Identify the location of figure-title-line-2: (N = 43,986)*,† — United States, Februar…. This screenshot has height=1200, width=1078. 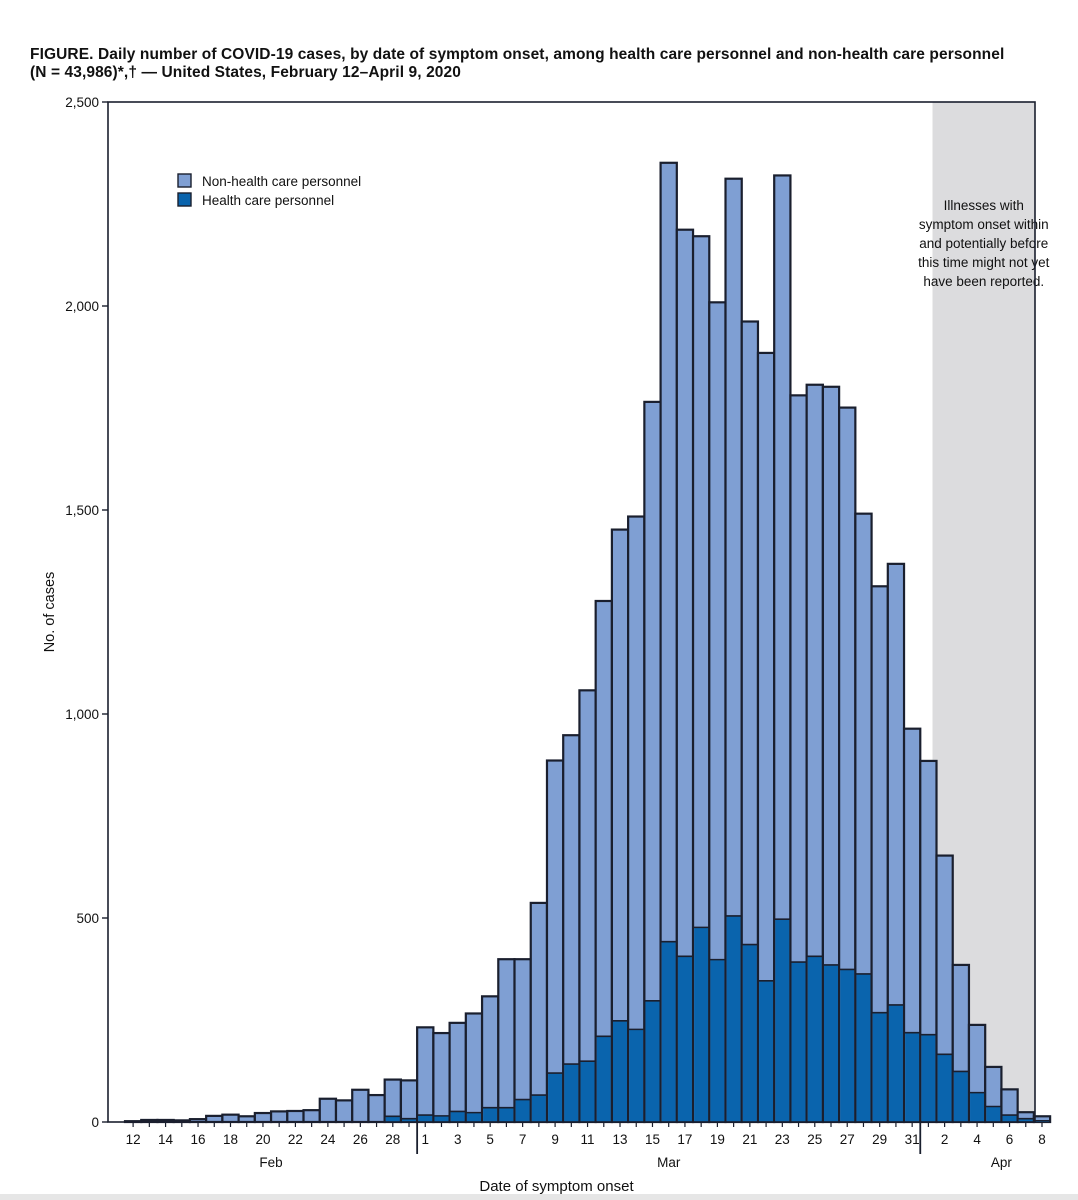
(245, 72).